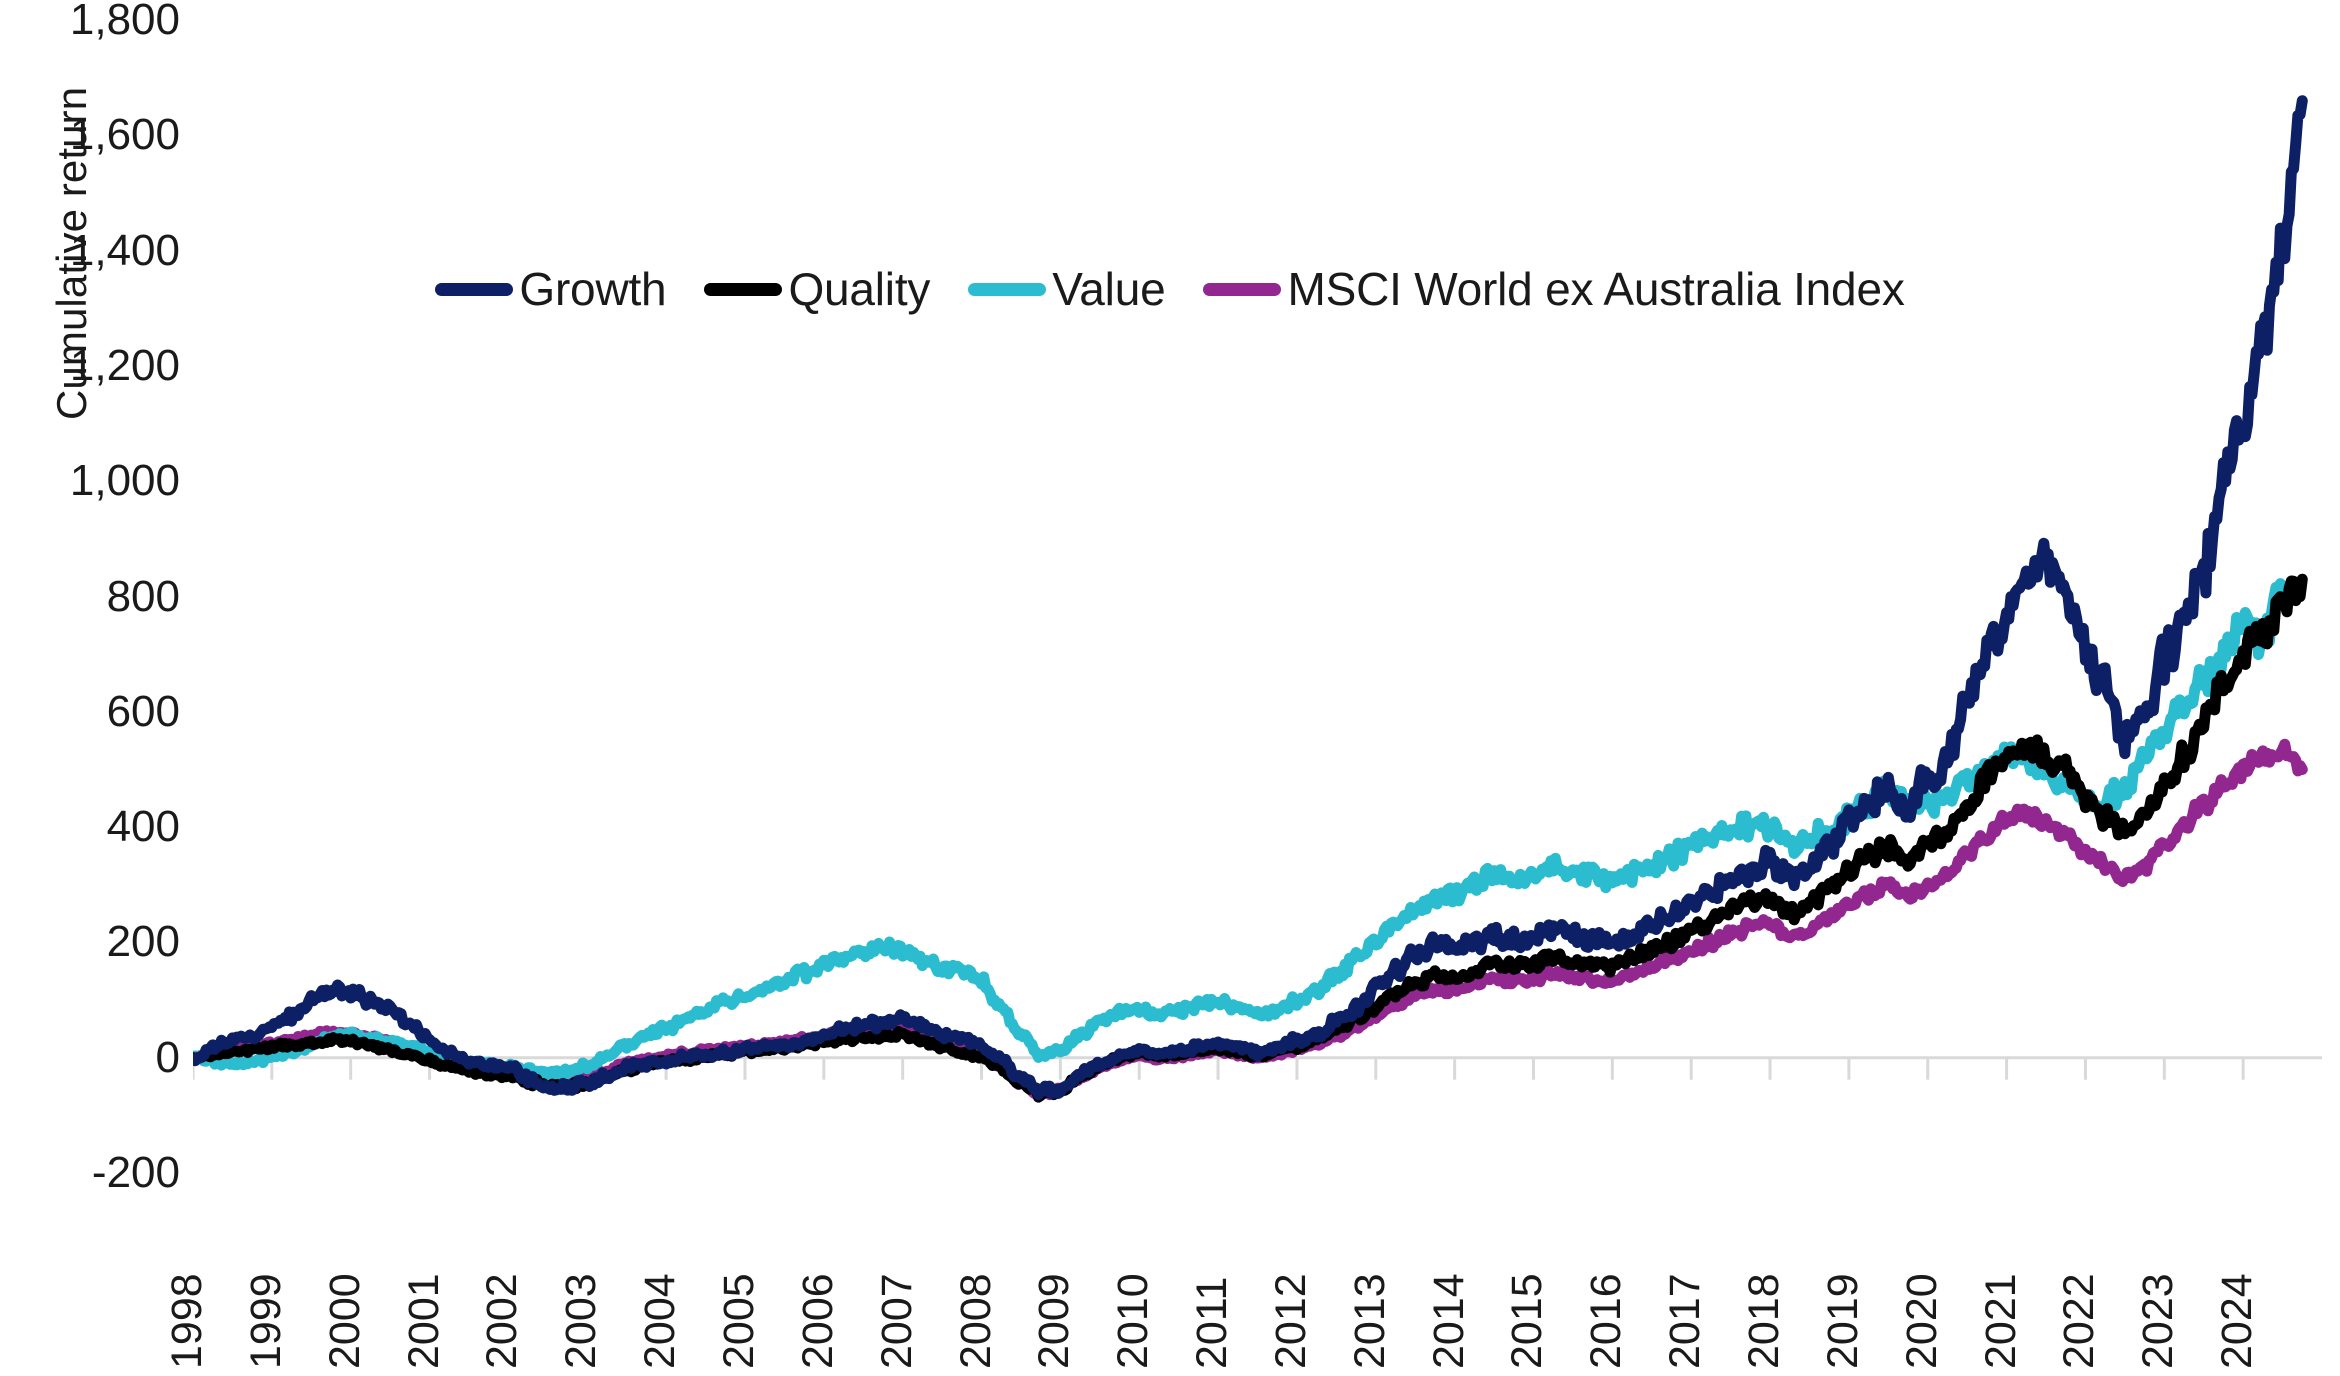 The image size is (2340, 1376). Describe the element at coordinates (1054, 1321) in the screenshot. I see `x-axis-tick: 2009` at that location.